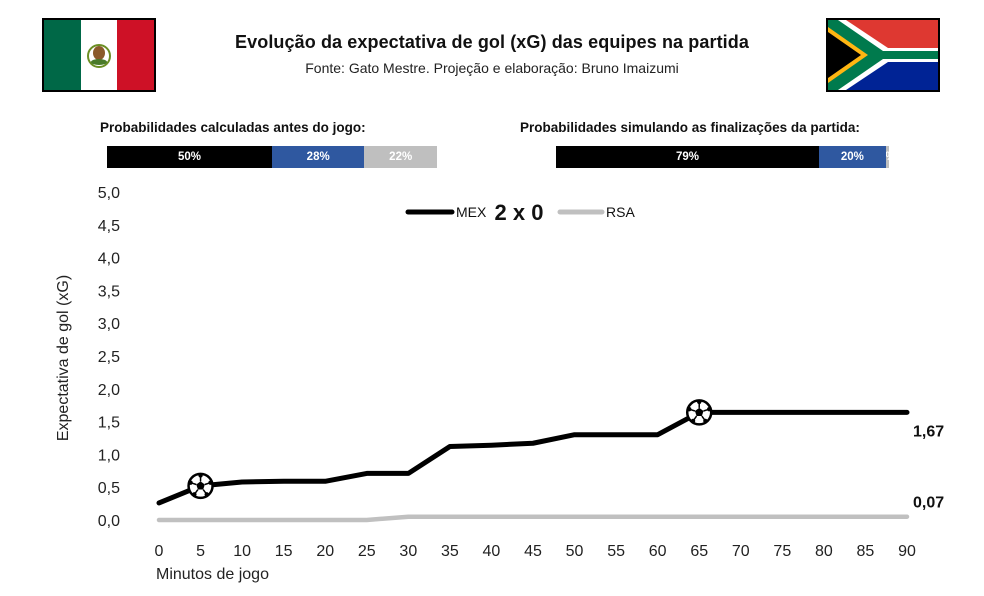  I want to click on simulated-probability-segment: 79%, so click(688, 157).